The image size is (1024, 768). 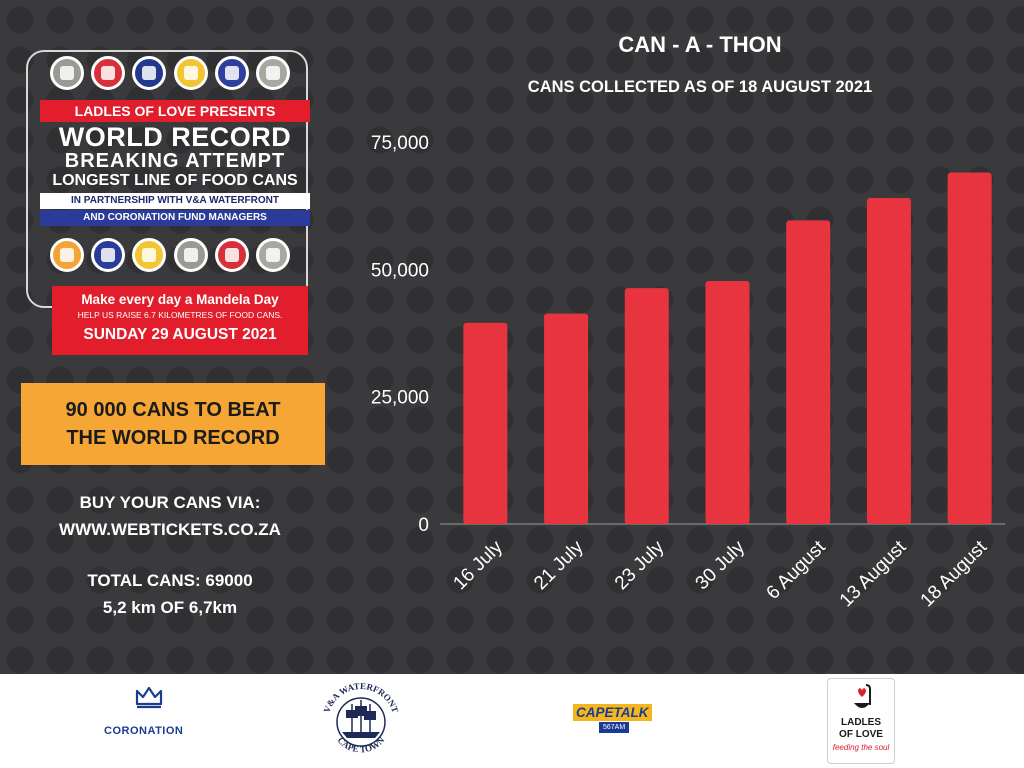 I want to click on totals-info: TOTAL CANS: 69000 5,2 km OF 6,7km, so click(x=170, y=594).